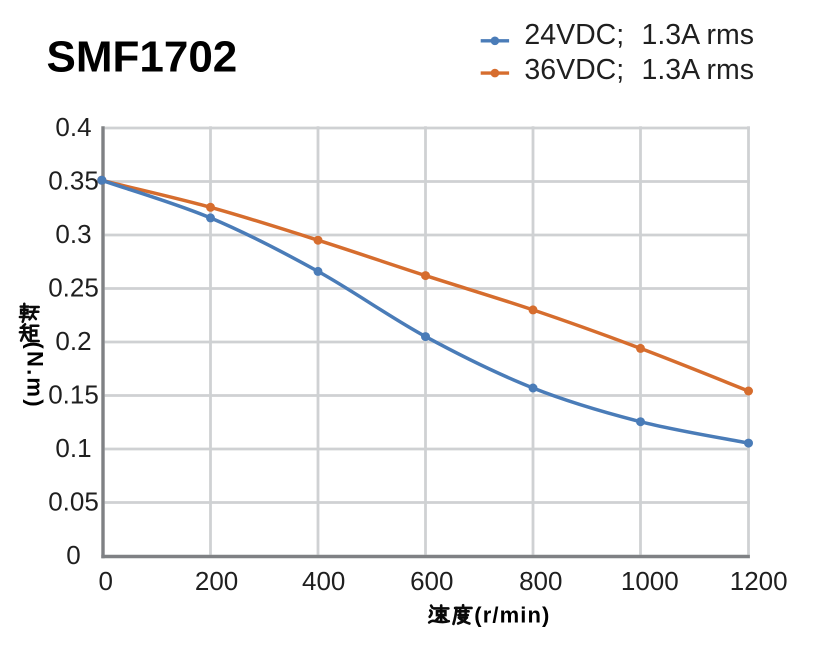 The width and height of the screenshot is (831, 645). I want to click on svg-text: 400, so click(323, 581).